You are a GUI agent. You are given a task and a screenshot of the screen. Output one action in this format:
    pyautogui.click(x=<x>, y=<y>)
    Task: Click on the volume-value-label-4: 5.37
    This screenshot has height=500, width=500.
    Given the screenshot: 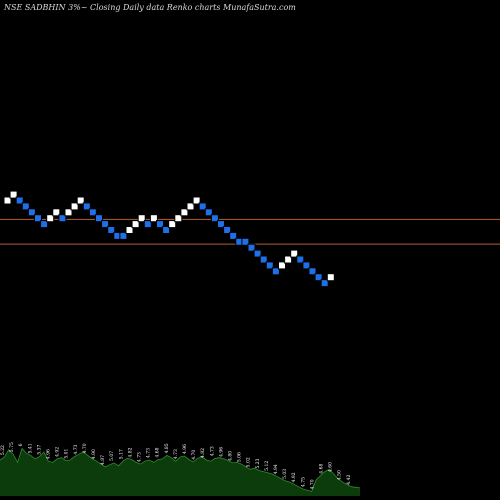 What is the action you would take?
    pyautogui.click(x=39, y=449)
    